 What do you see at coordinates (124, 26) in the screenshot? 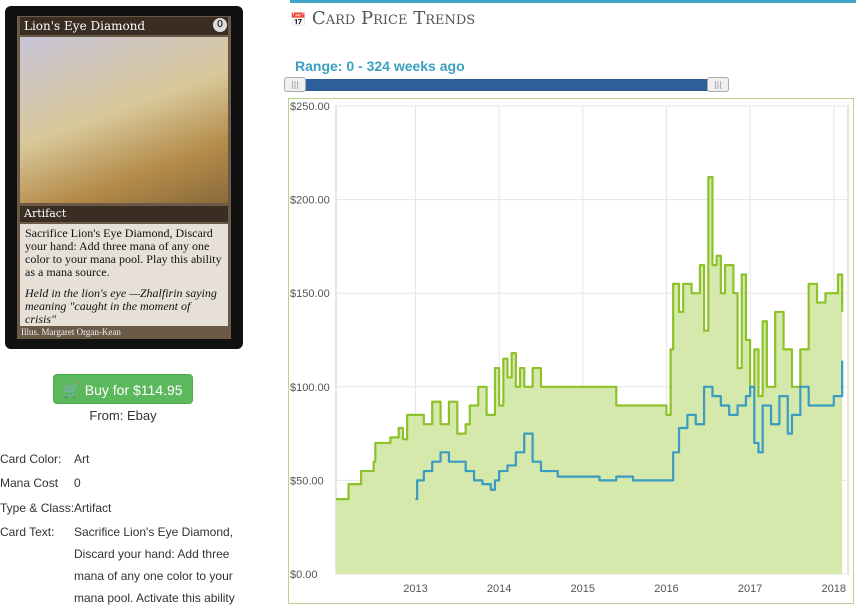
I see `card-name: Lion's Eye Diamond` at bounding box center [124, 26].